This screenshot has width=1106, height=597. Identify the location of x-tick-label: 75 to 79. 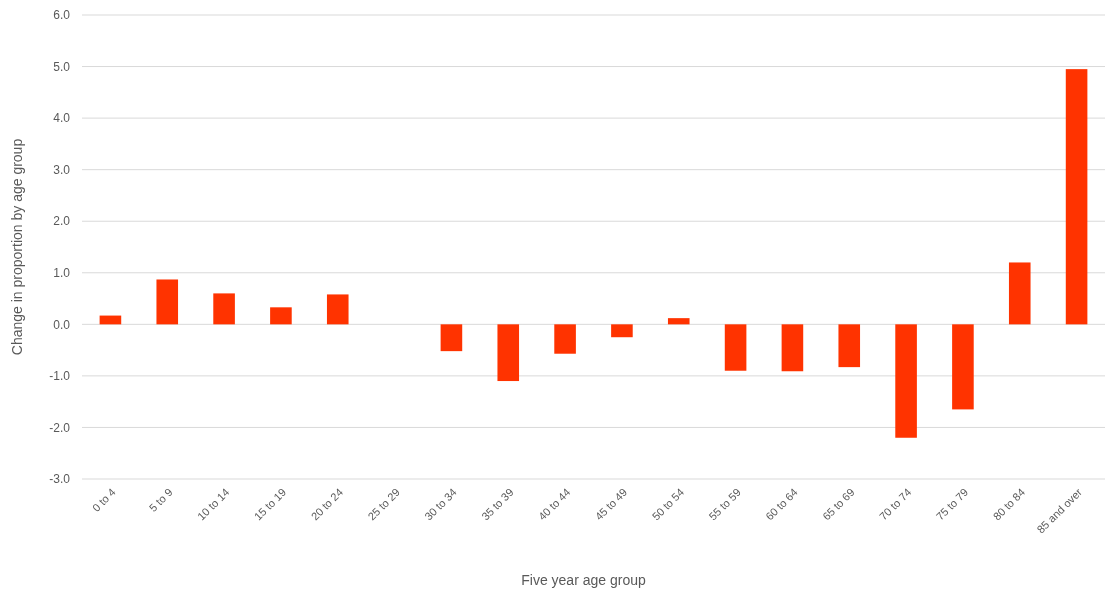
(952, 504).